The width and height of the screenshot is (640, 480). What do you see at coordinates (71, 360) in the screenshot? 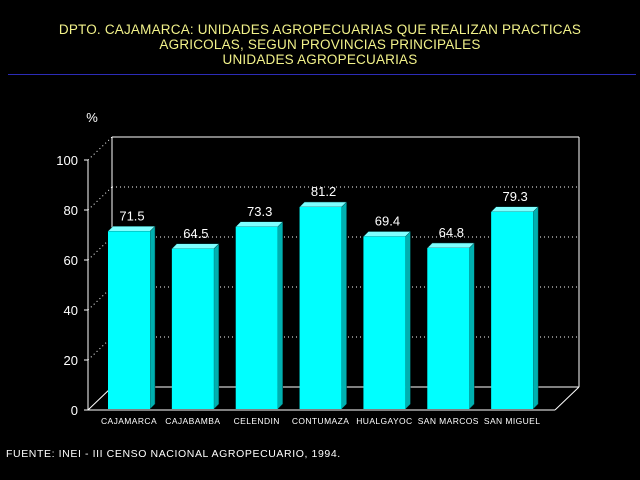
I see `y-tick-label: 20` at bounding box center [71, 360].